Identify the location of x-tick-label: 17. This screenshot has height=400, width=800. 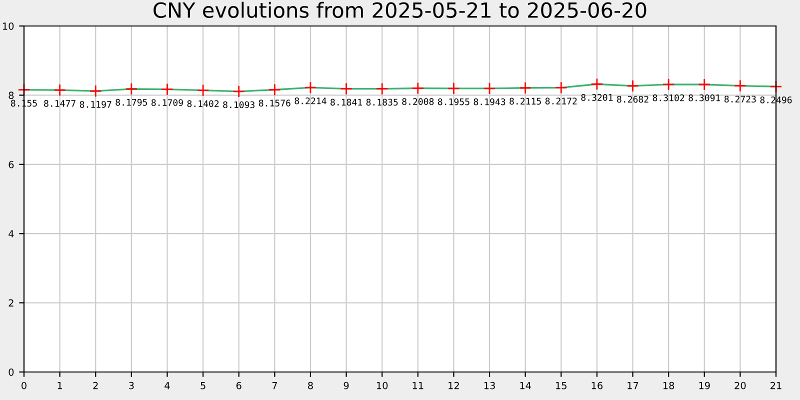
(633, 386).